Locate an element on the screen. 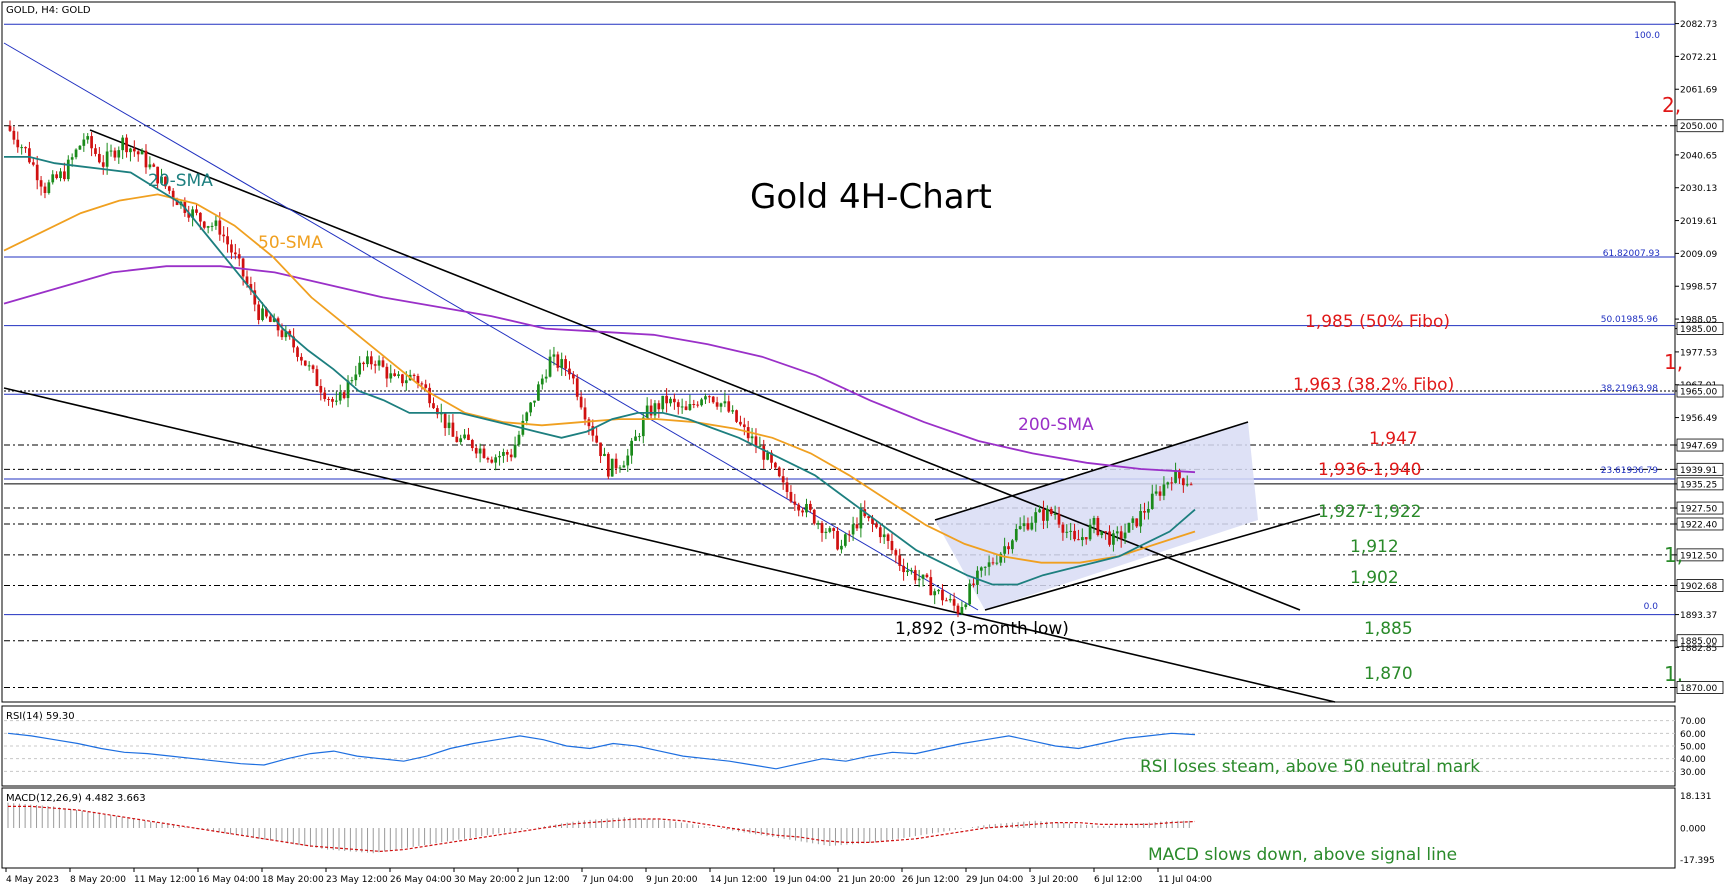  sma200-label: 200-SMA is located at coordinates (1056, 425).